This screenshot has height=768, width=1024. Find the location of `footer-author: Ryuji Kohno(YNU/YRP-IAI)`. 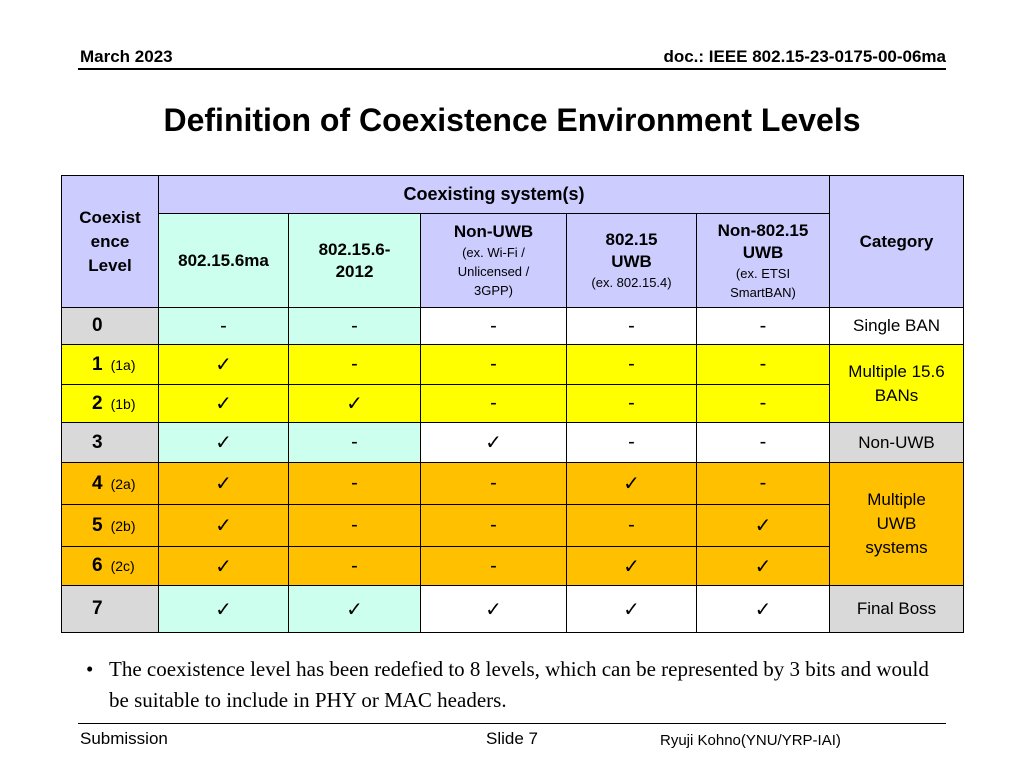

footer-author: Ryuji Kohno(YNU/YRP-IAI) is located at coordinates (750, 740).